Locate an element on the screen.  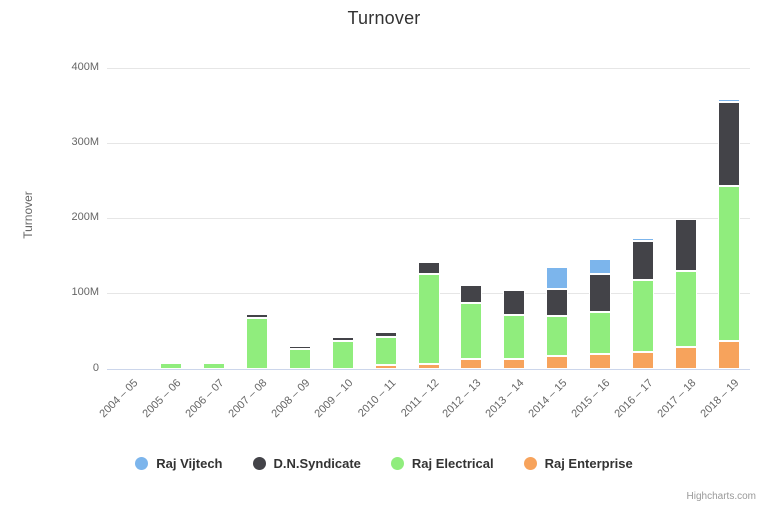
legend-item-label: Raj Enterprise is located at coordinates (588, 463).